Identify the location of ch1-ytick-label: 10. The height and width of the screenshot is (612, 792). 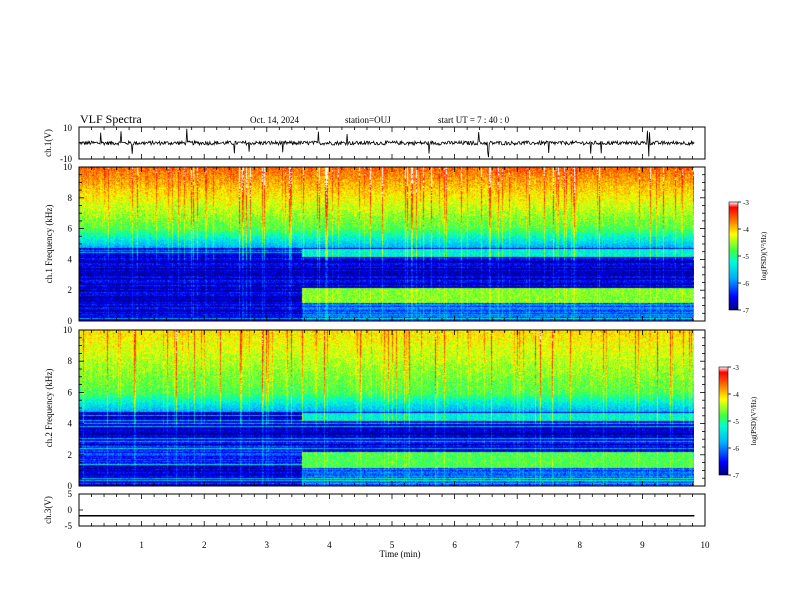
(68, 128).